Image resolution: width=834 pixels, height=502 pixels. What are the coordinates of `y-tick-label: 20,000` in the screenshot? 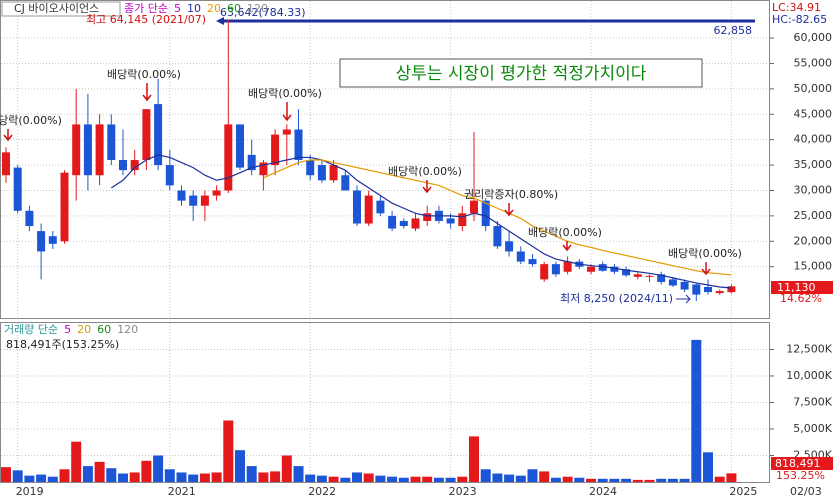 It's located at (813, 240).